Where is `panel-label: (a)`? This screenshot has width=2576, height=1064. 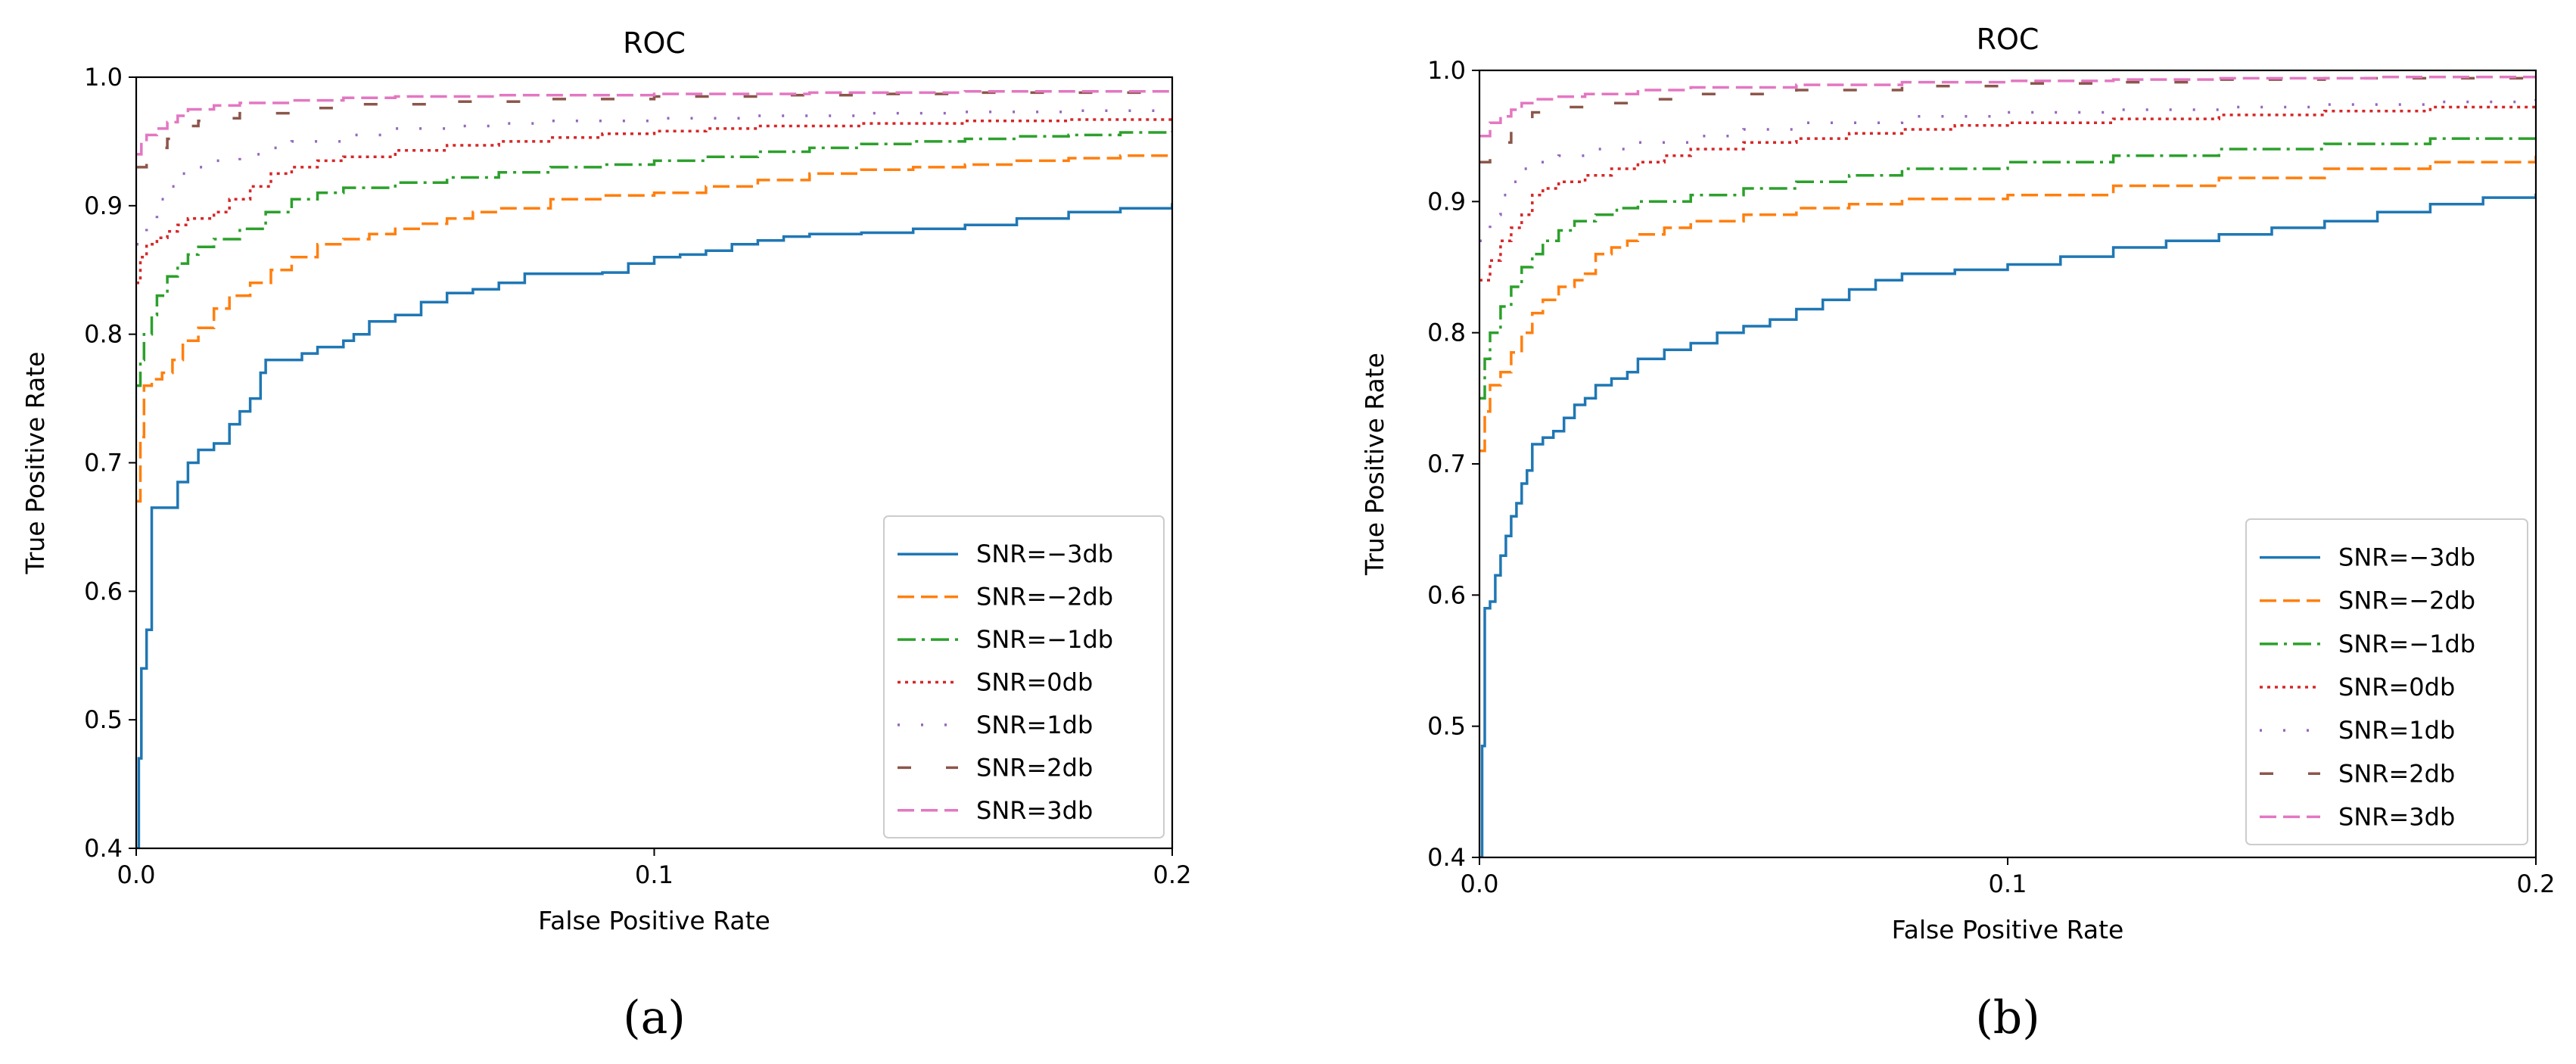
panel-label: (a) is located at coordinates (654, 1017).